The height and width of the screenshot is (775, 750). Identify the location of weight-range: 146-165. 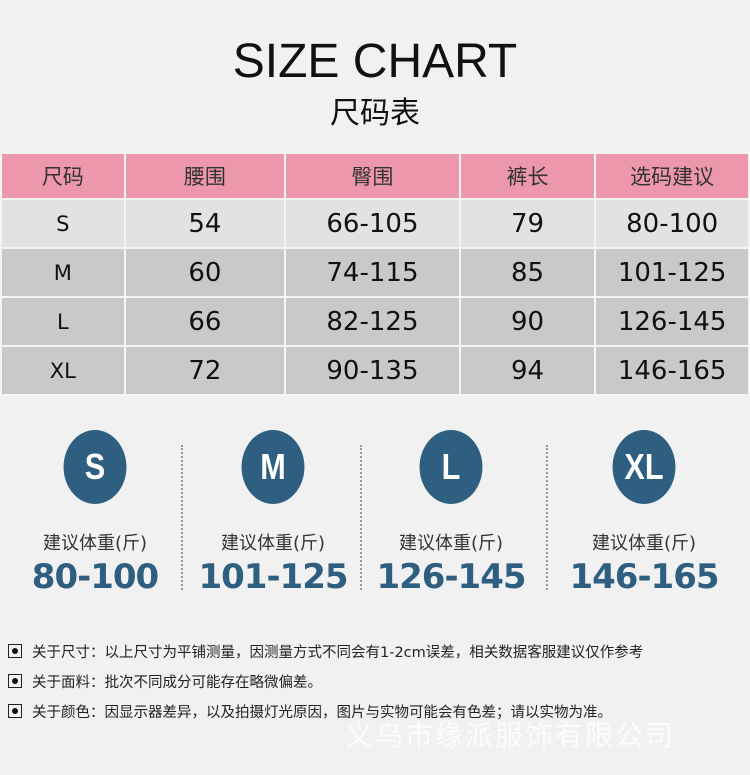
(644, 577).